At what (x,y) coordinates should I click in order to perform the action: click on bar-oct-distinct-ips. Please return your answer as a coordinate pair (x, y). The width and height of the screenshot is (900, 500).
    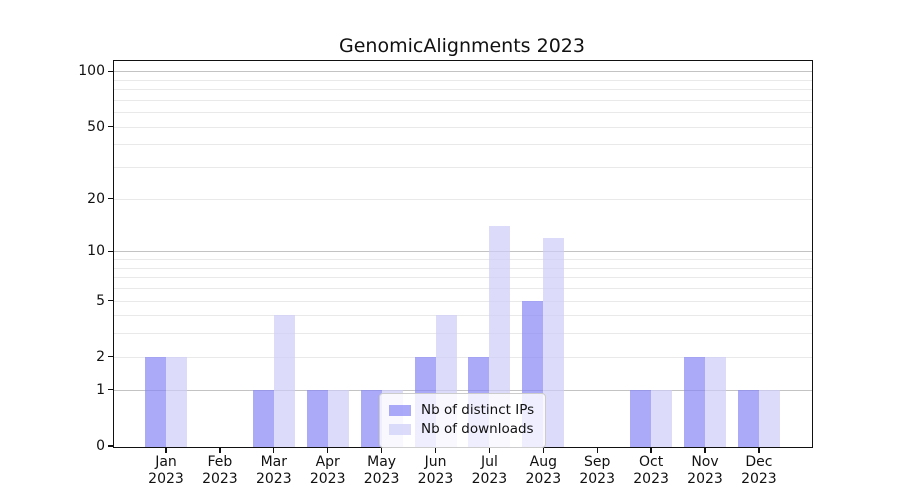
    Looking at the image, I should click on (641, 418).